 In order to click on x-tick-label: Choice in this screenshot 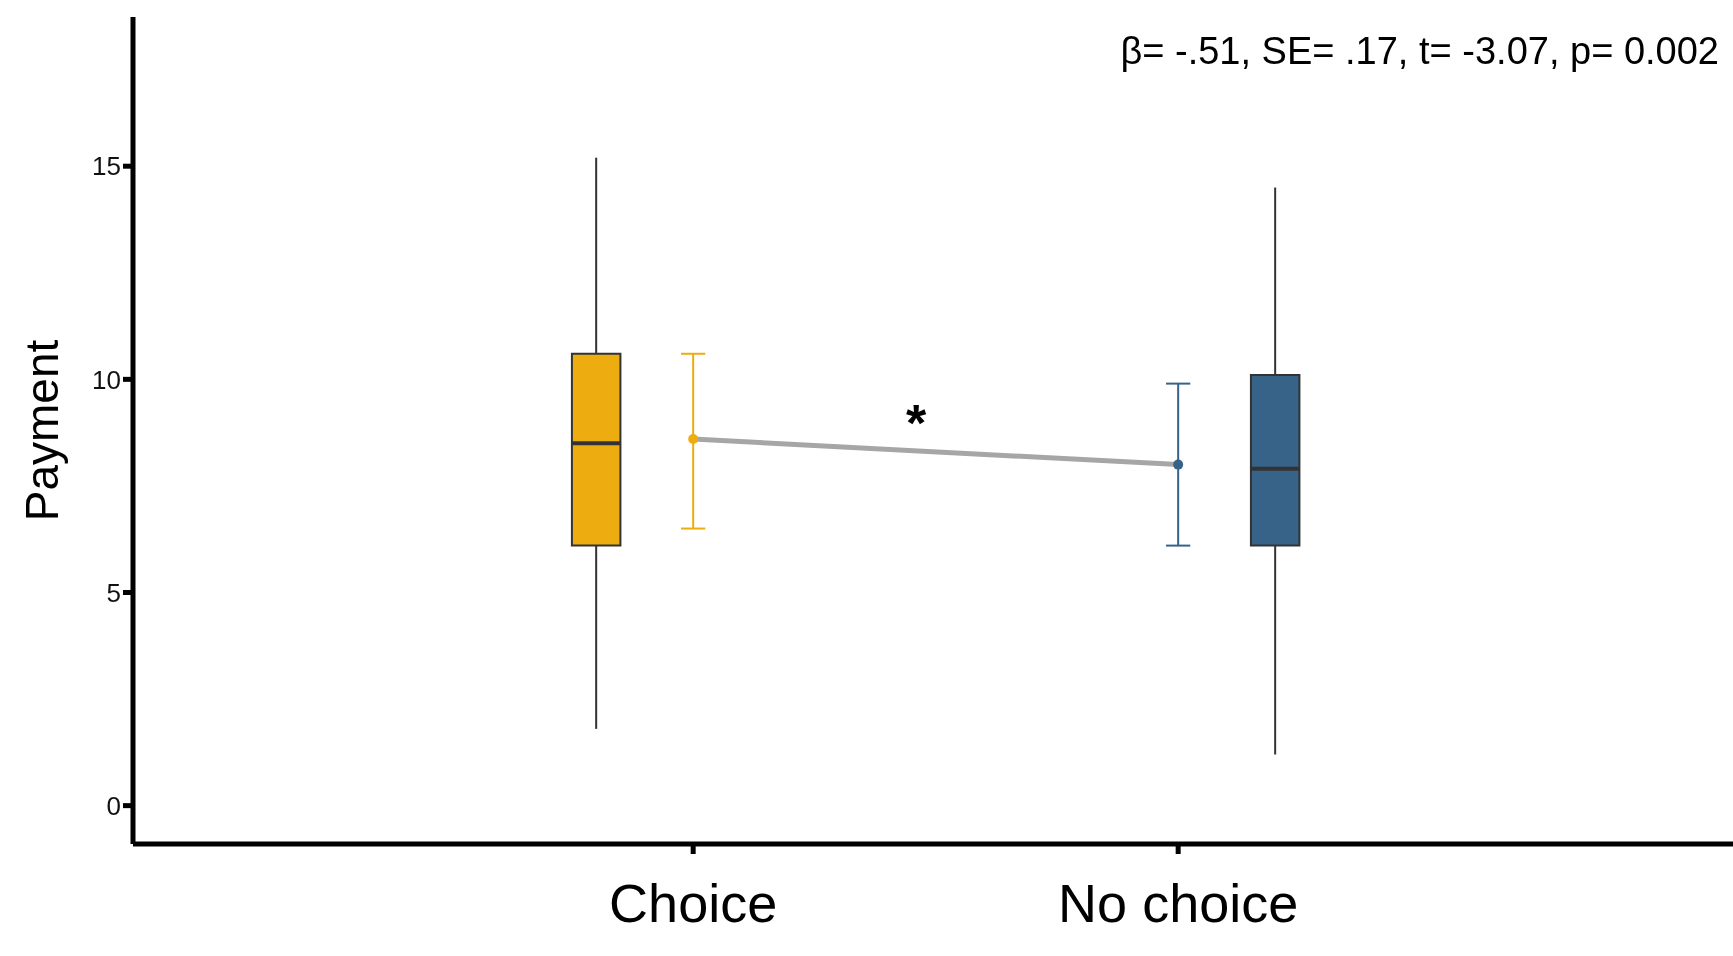, I will do `click(693, 903)`.